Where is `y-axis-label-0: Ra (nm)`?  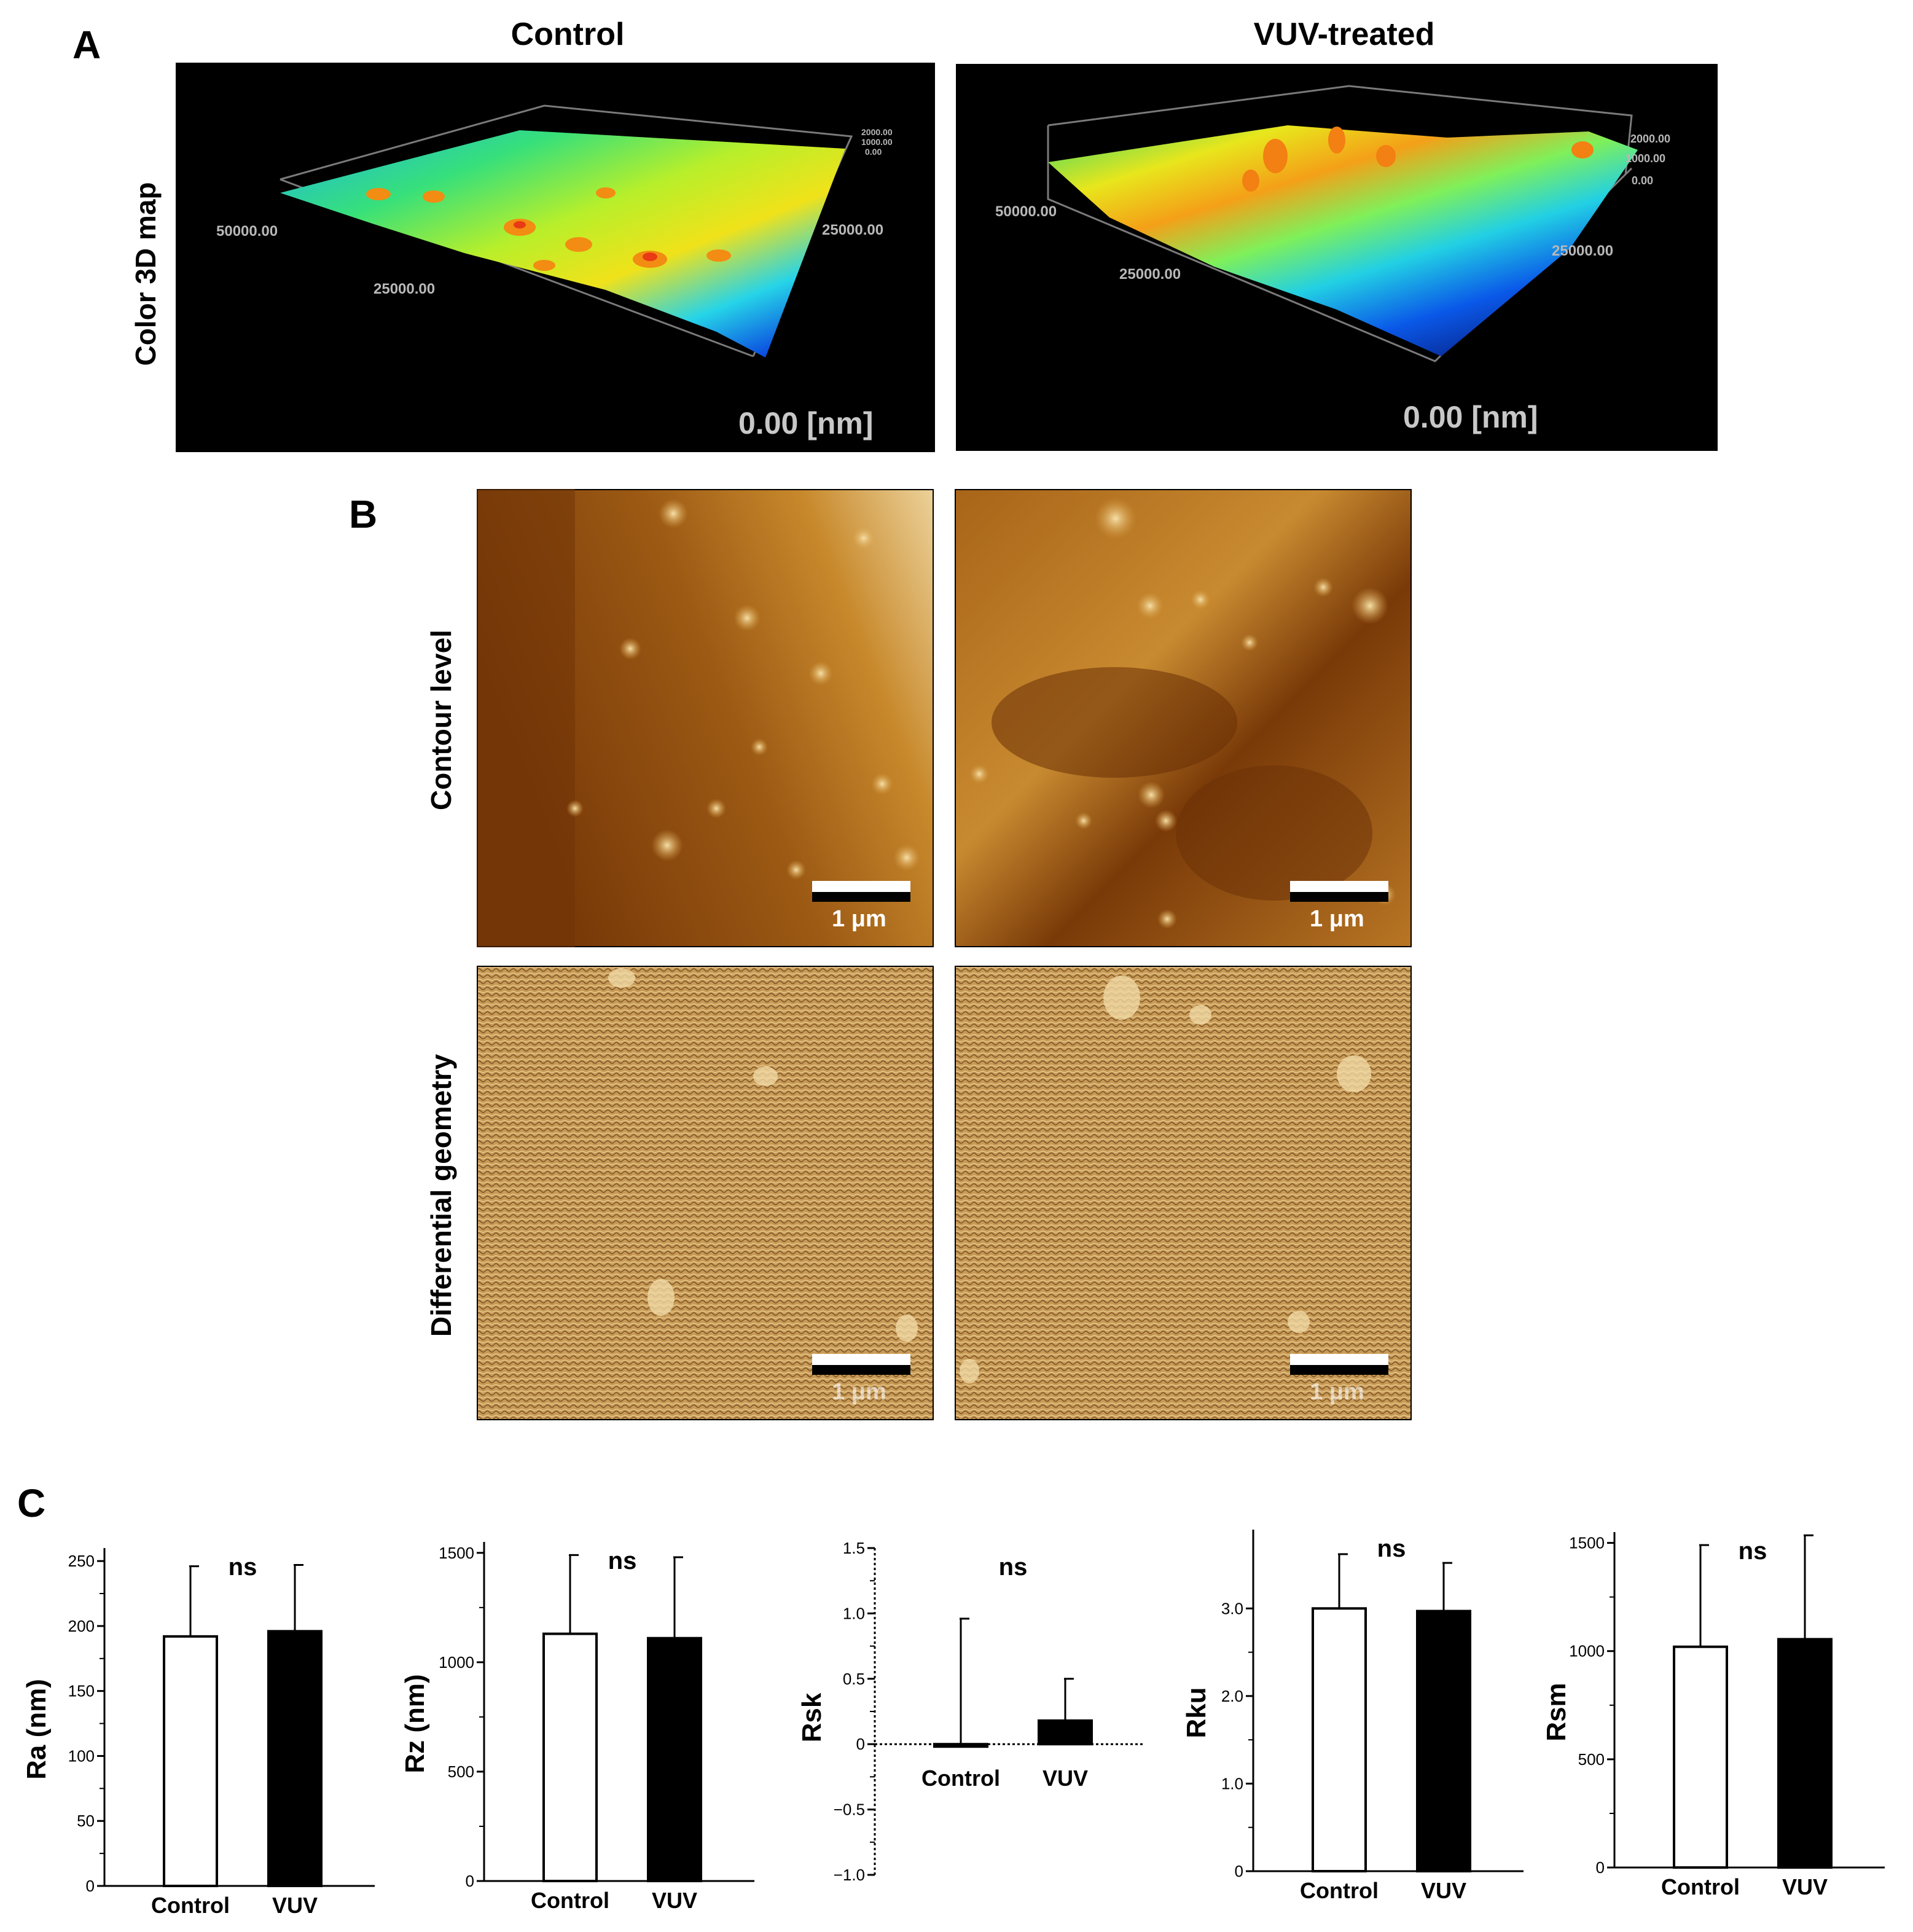
y-axis-label-0: Ra (nm) is located at coordinates (37, 1730).